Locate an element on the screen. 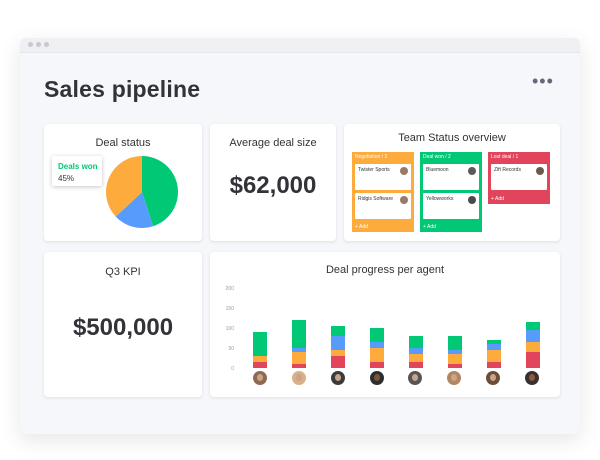  deal-card: Zift Records is located at coordinates (519, 177).